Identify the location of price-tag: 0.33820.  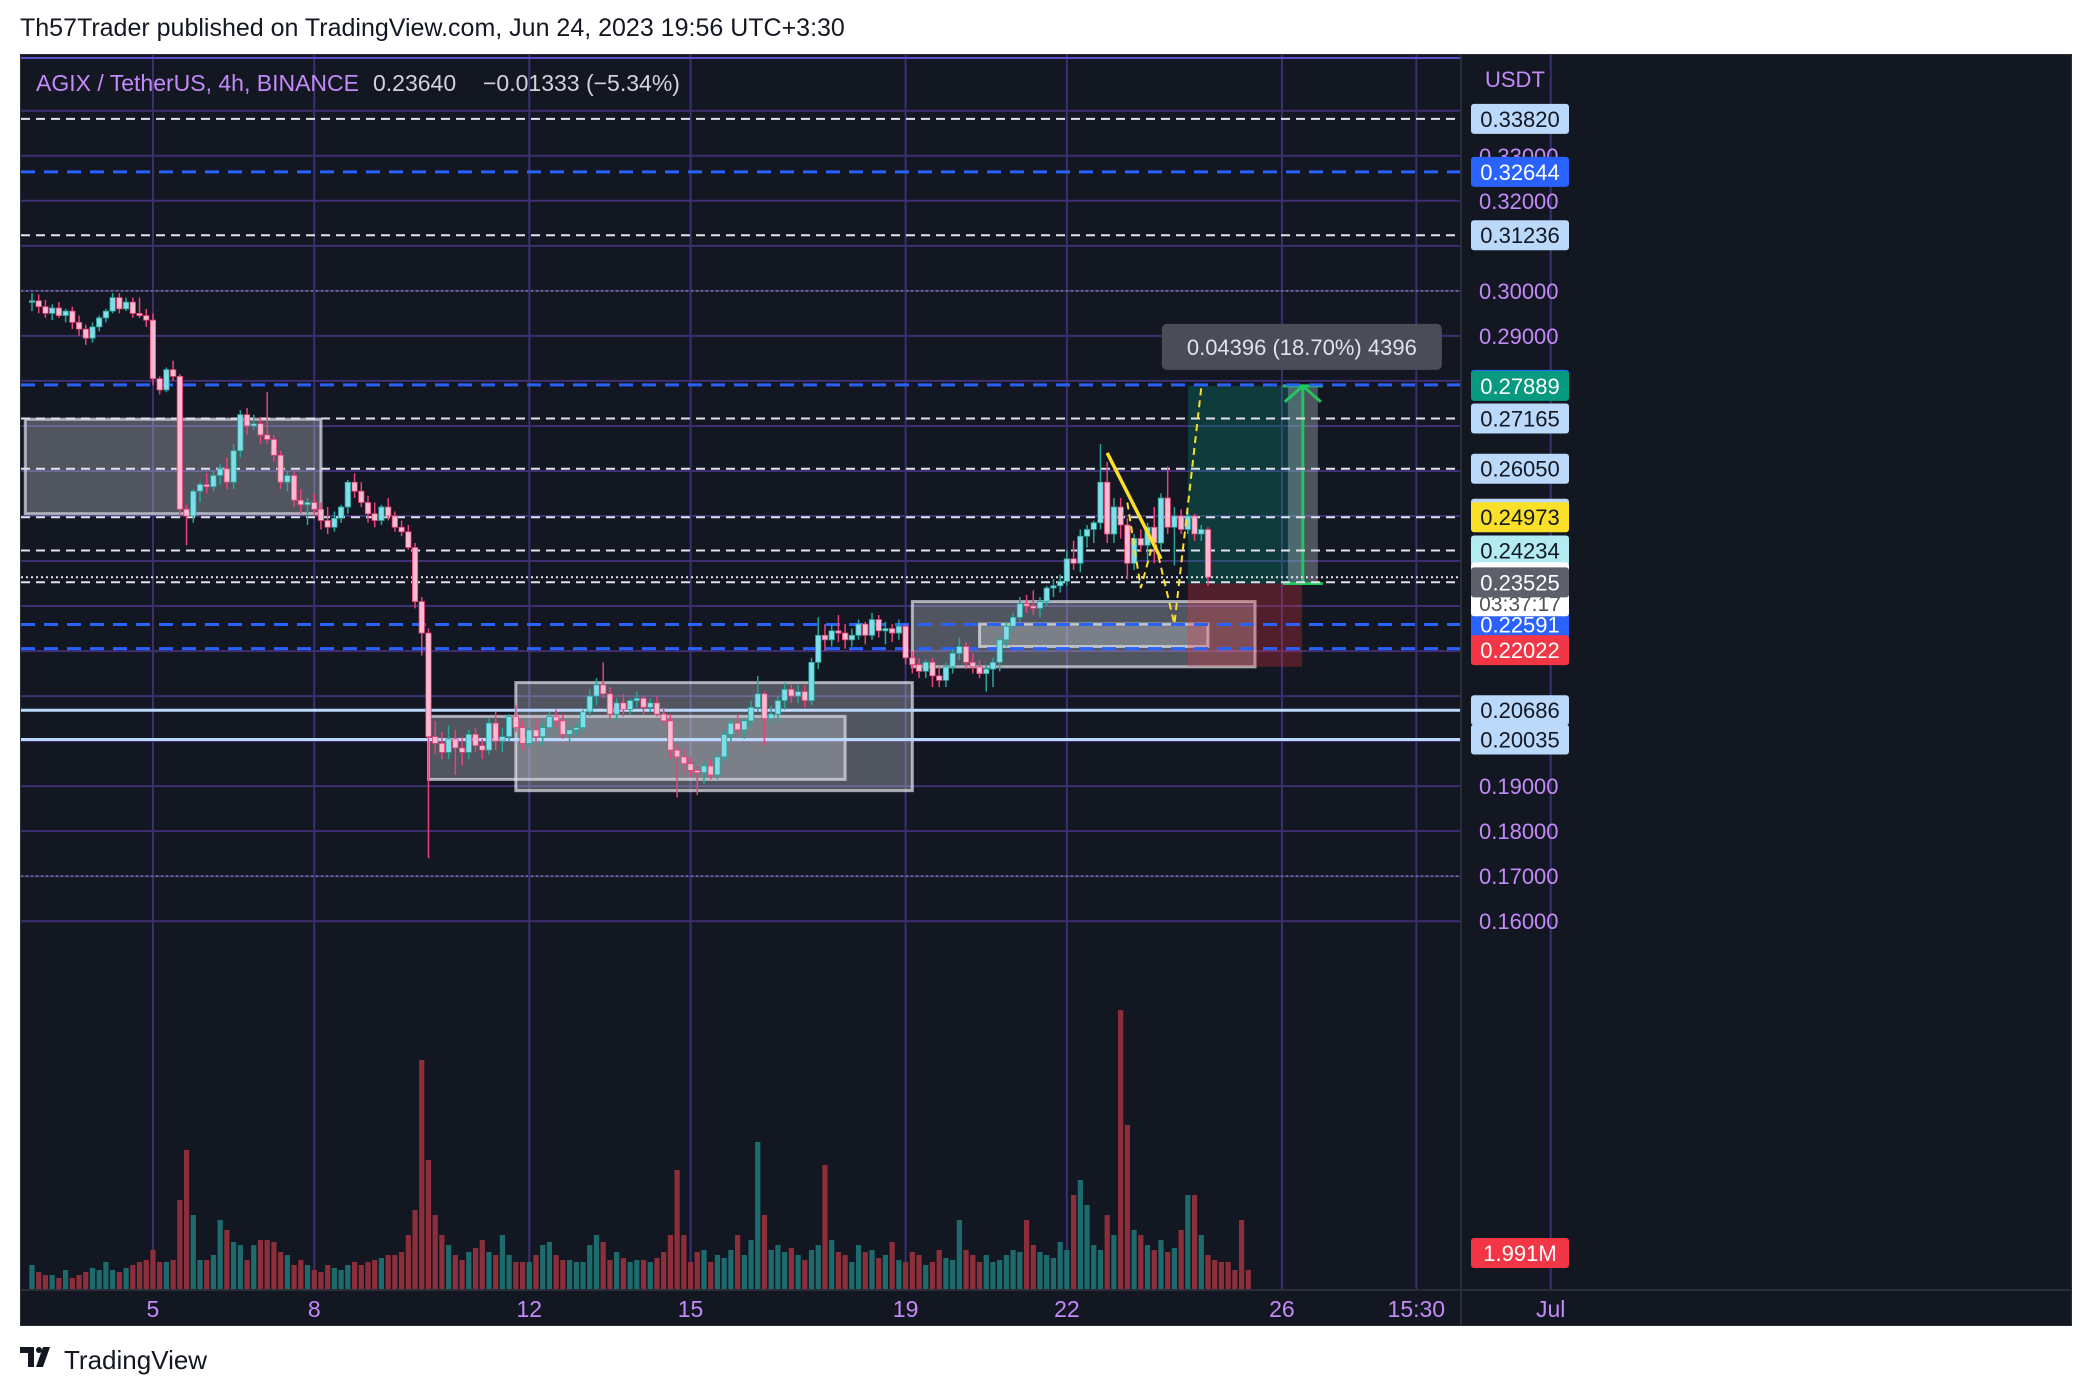
(1520, 119).